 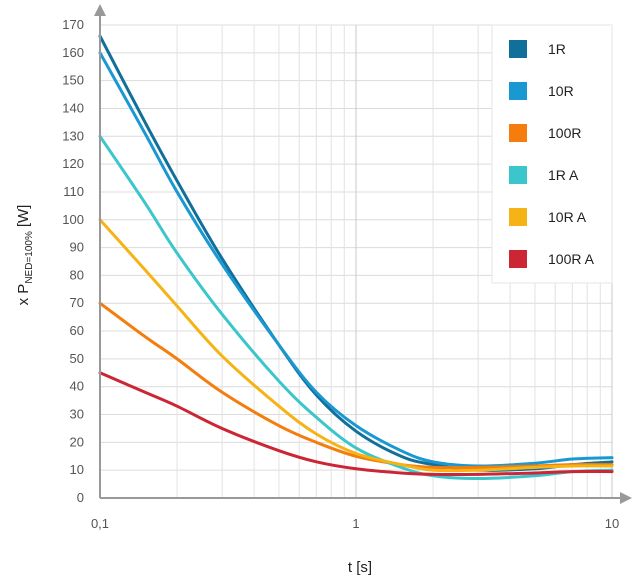 What do you see at coordinates (73, 219) in the screenshot?
I see `y-tick-label: 100` at bounding box center [73, 219].